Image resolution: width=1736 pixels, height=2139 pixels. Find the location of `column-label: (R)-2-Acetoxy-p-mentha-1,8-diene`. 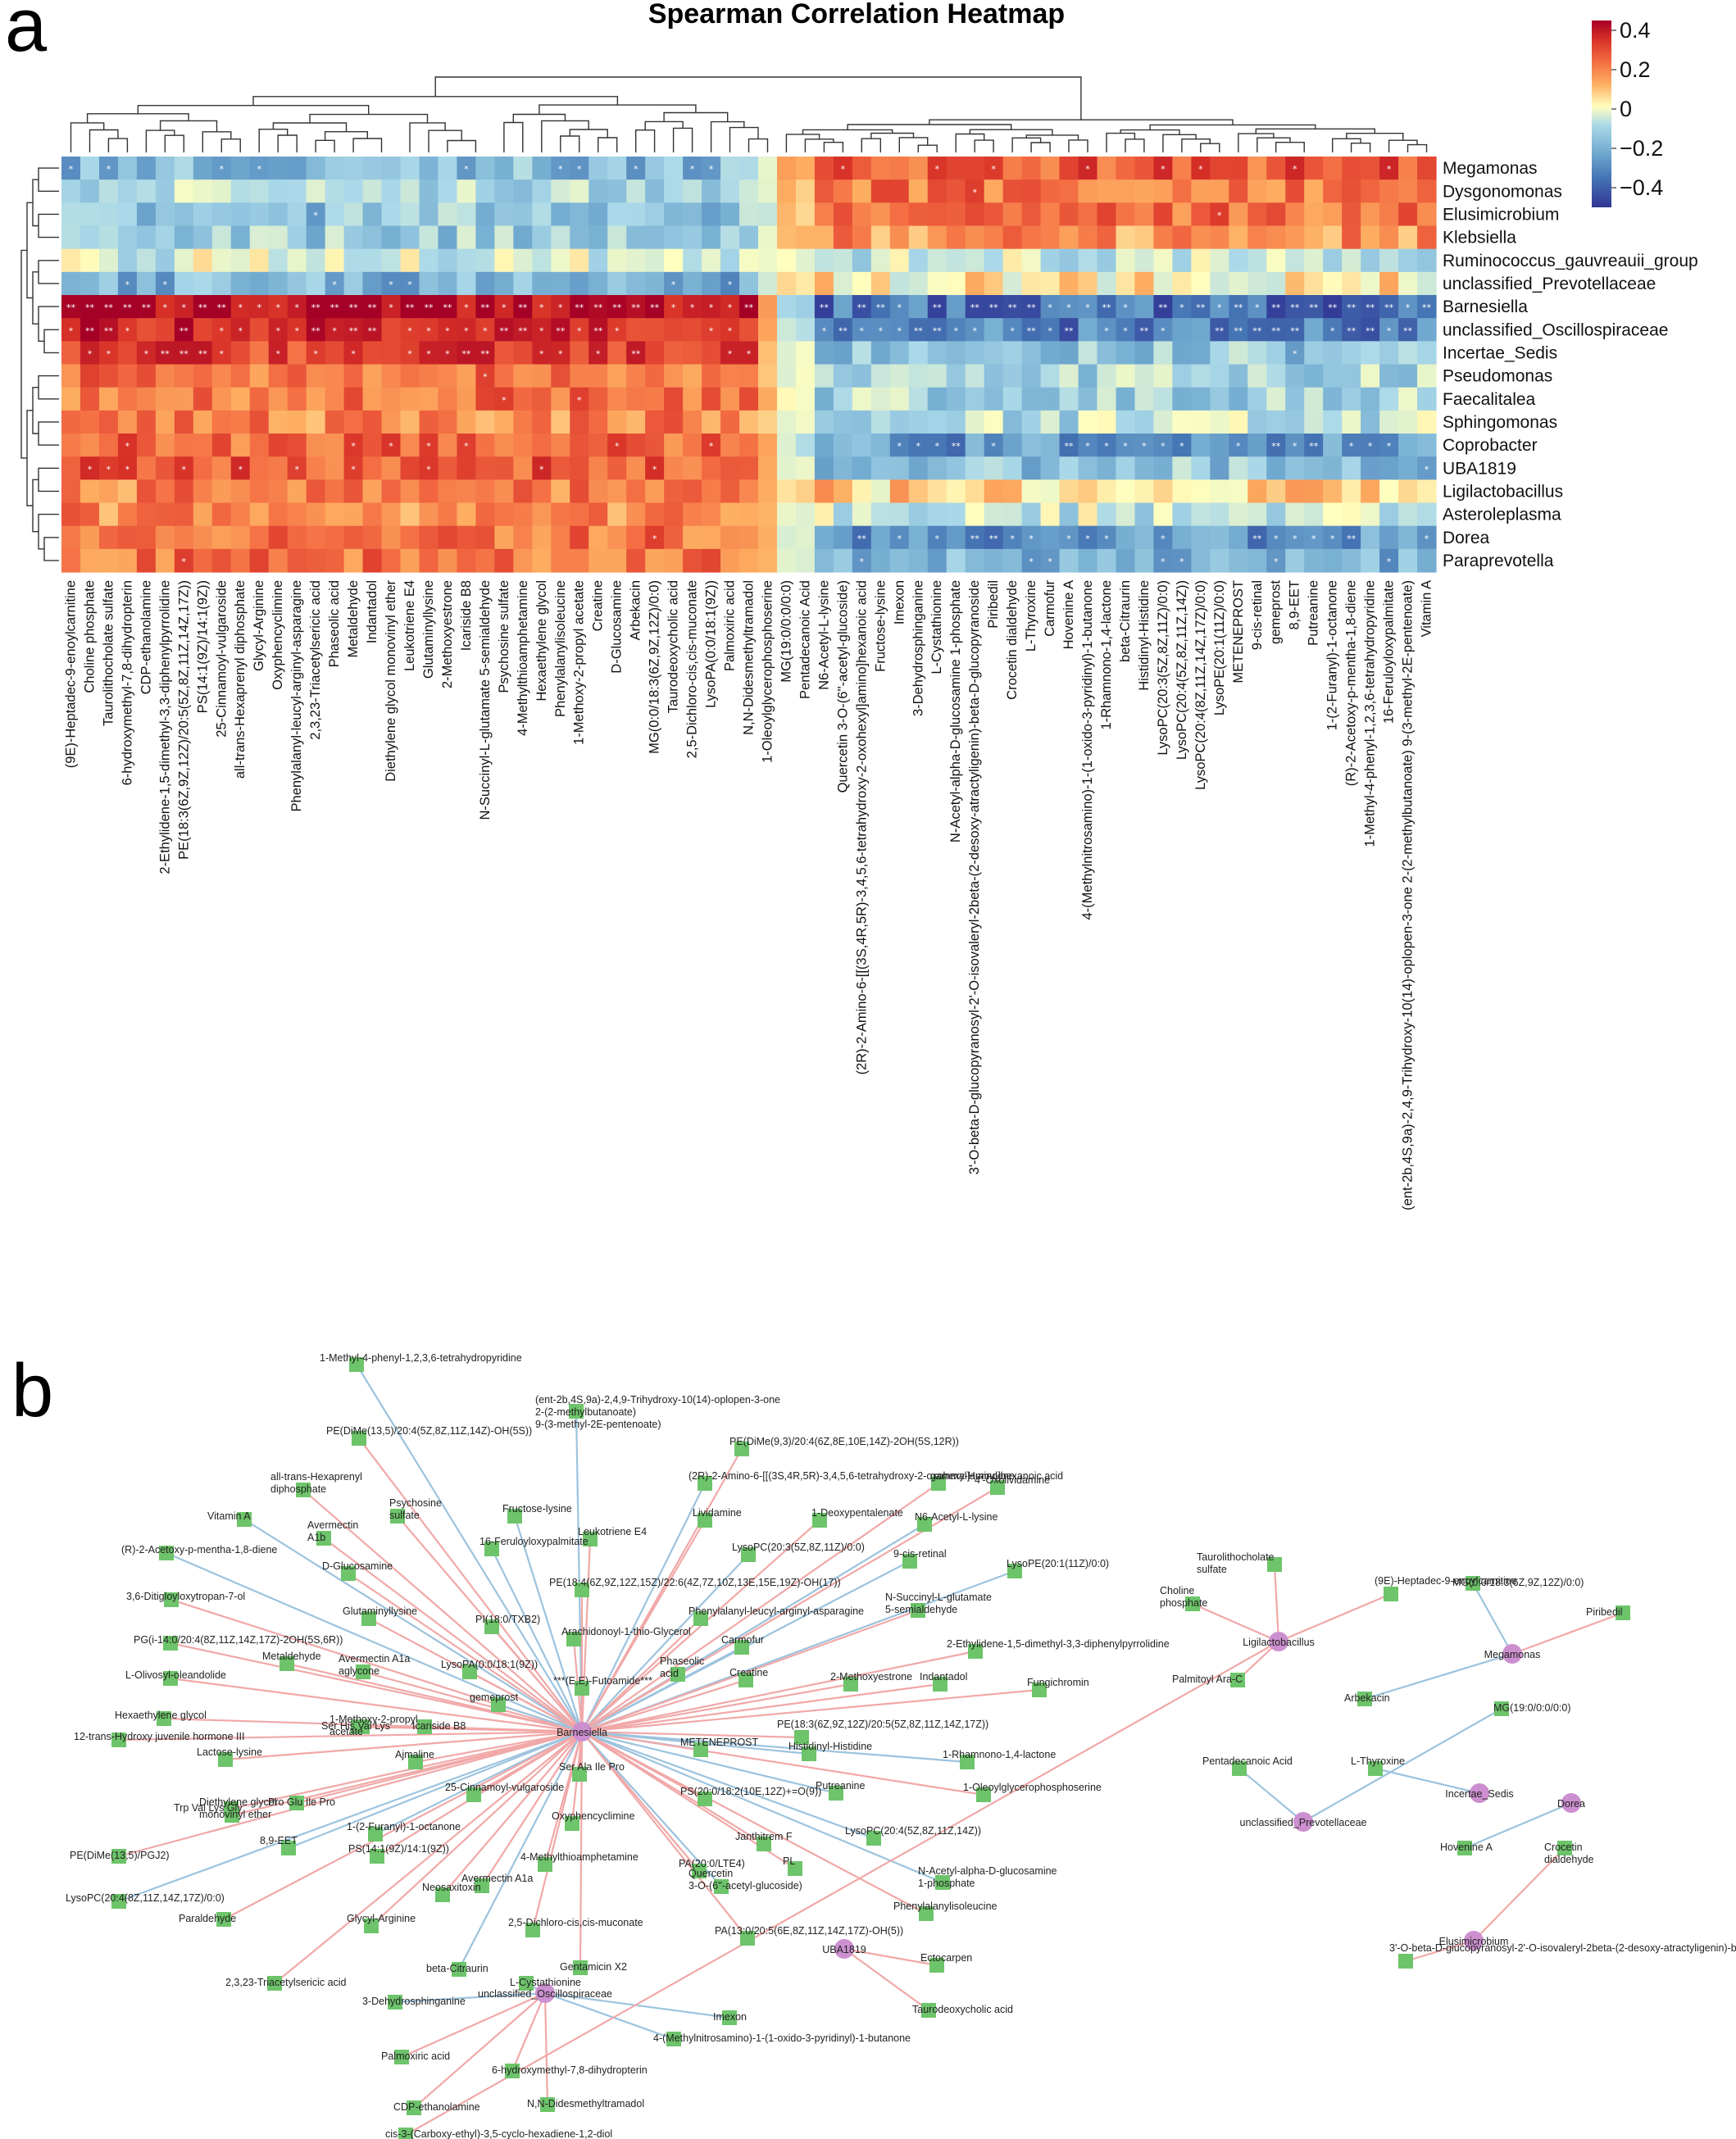

column-label: (R)-2-Acetoxy-p-mentha-1,8-diene is located at coordinates (1351, 683).